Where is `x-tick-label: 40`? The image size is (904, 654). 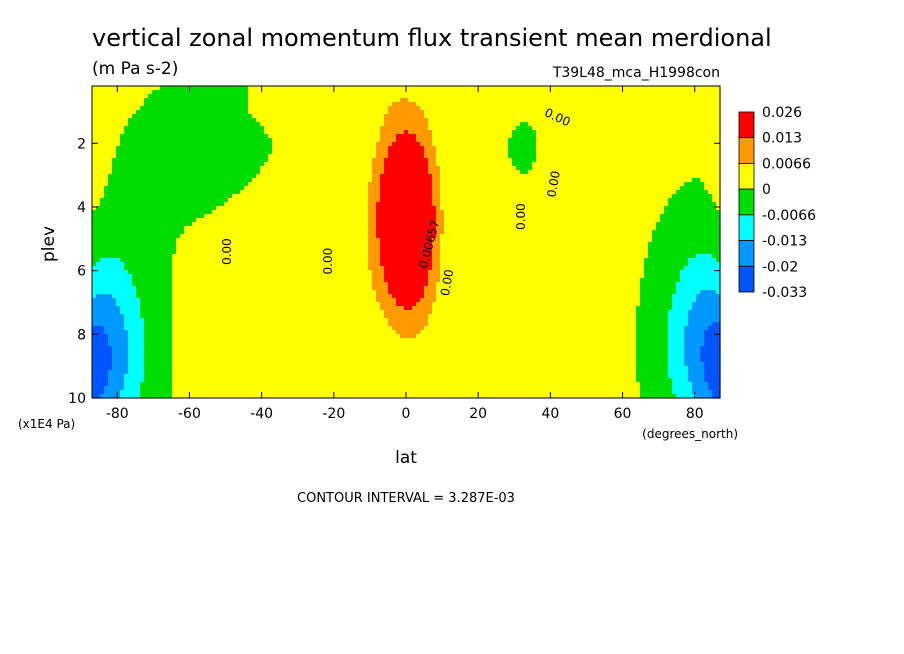
x-tick-label: 40 is located at coordinates (550, 414).